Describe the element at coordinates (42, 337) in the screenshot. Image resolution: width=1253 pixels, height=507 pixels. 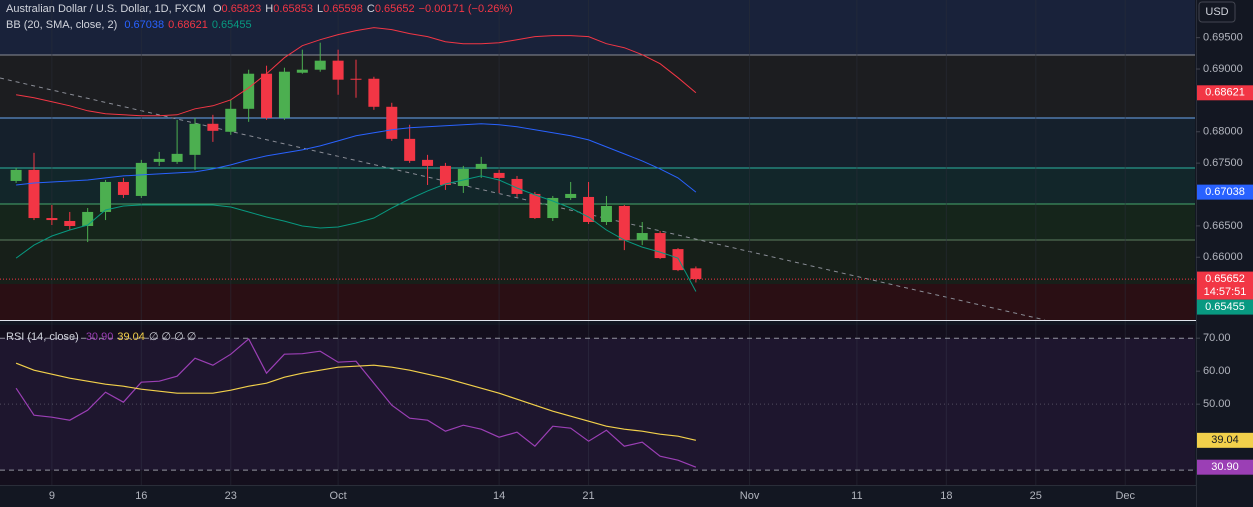
I see `indicator-title: RSI (14, close)` at that location.